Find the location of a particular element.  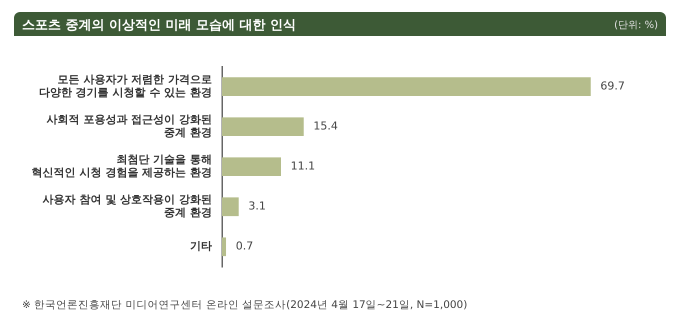

data-label: 15.4 is located at coordinates (325, 126).